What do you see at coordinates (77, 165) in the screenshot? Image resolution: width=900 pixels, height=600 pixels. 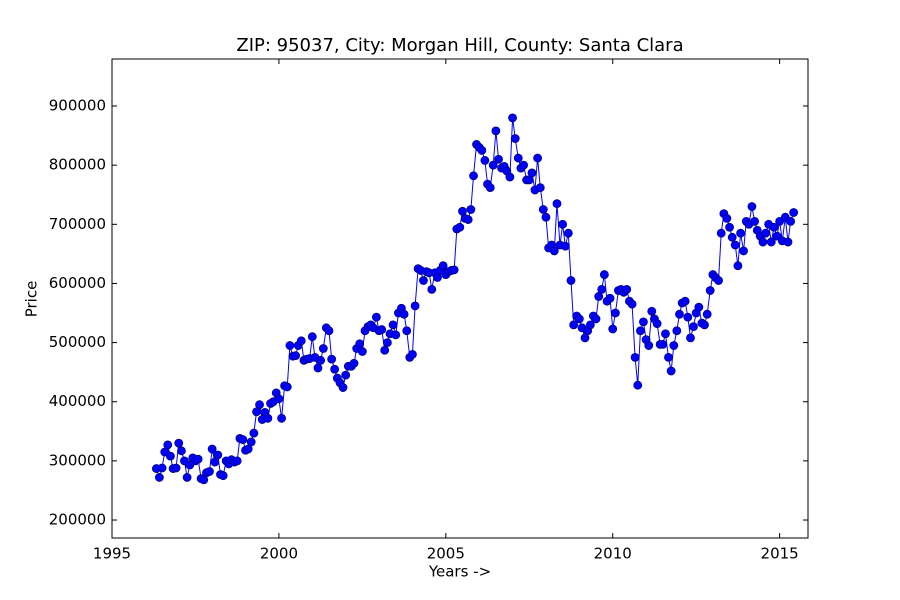 I see `y-tick-label: 800000` at bounding box center [77, 165].